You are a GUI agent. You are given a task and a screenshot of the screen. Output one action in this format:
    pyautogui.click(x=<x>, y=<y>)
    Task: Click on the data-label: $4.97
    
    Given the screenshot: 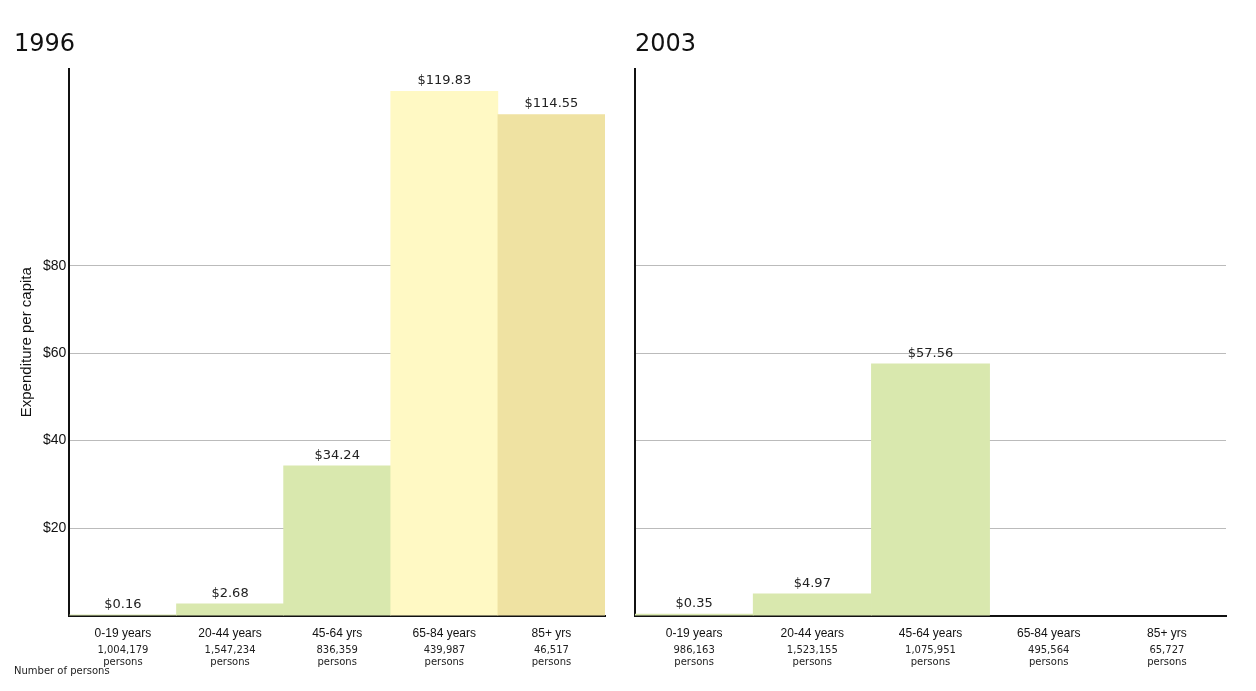 What is the action you would take?
    pyautogui.click(x=812, y=582)
    